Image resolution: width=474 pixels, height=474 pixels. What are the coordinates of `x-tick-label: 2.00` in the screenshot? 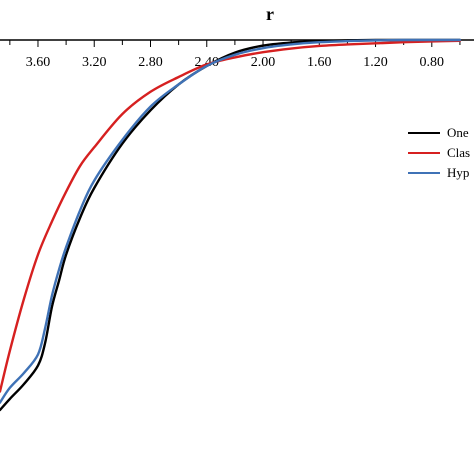 It's located at (263, 62).